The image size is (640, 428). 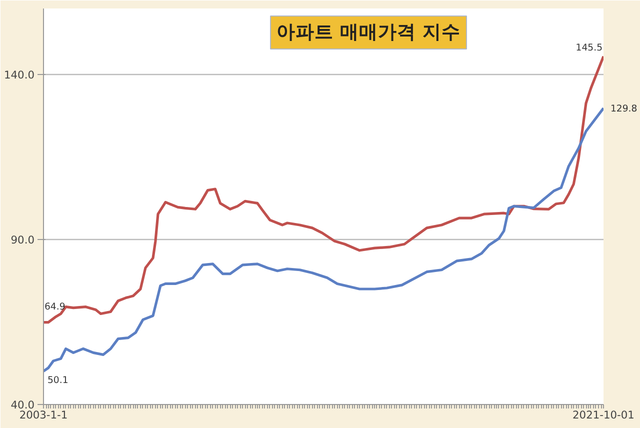 I want to click on annotation: 129.8, so click(x=624, y=109).